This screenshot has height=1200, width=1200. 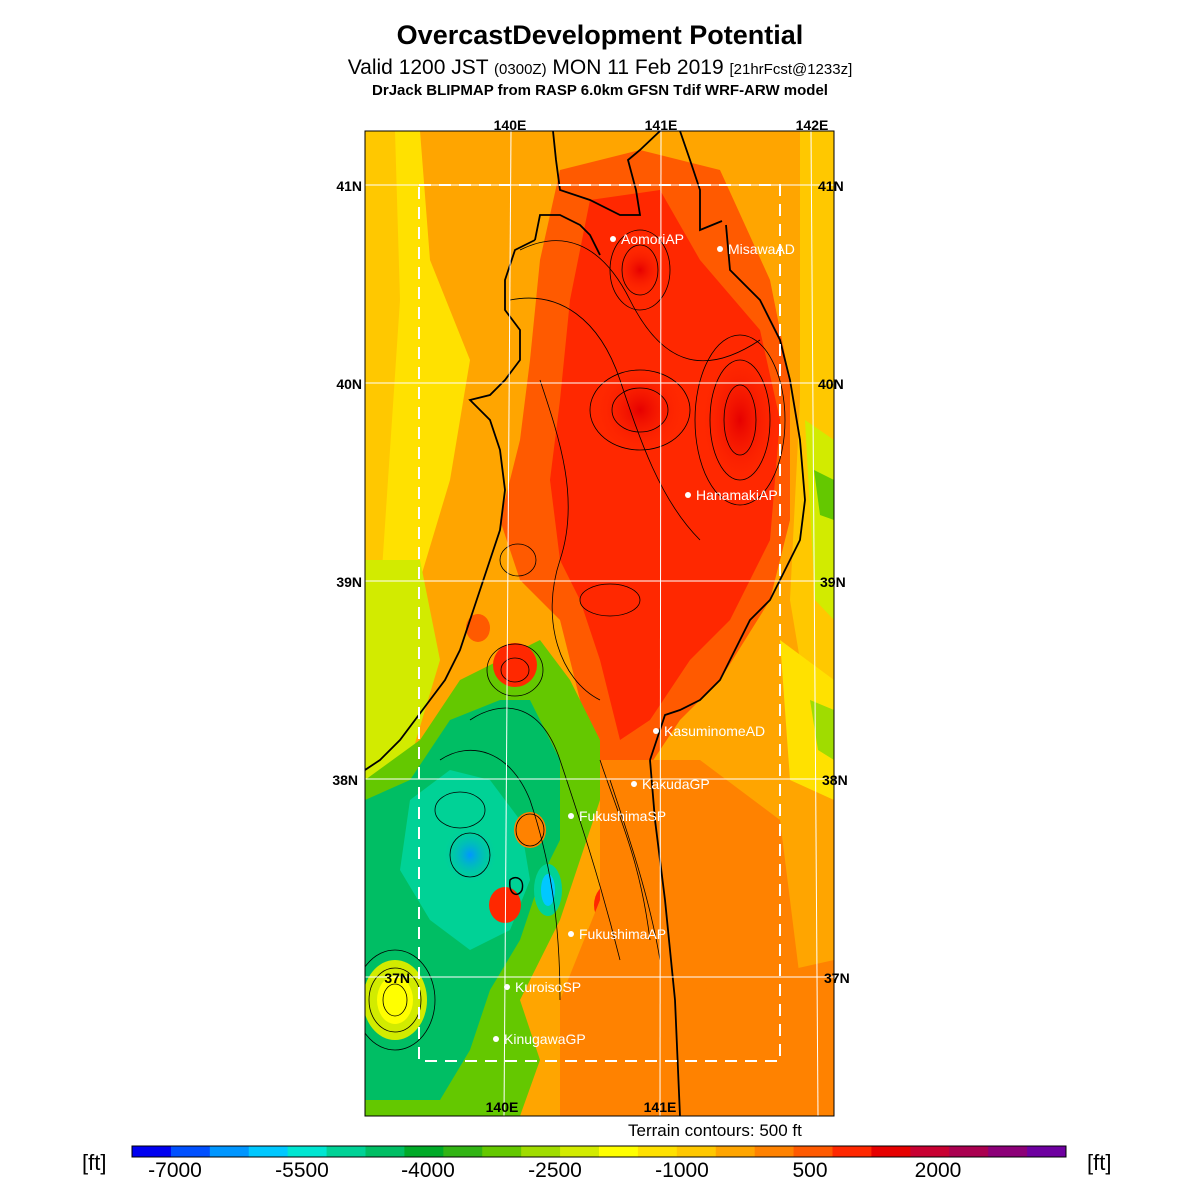 I want to click on lat-left-label: 40N, so click(x=349, y=384).